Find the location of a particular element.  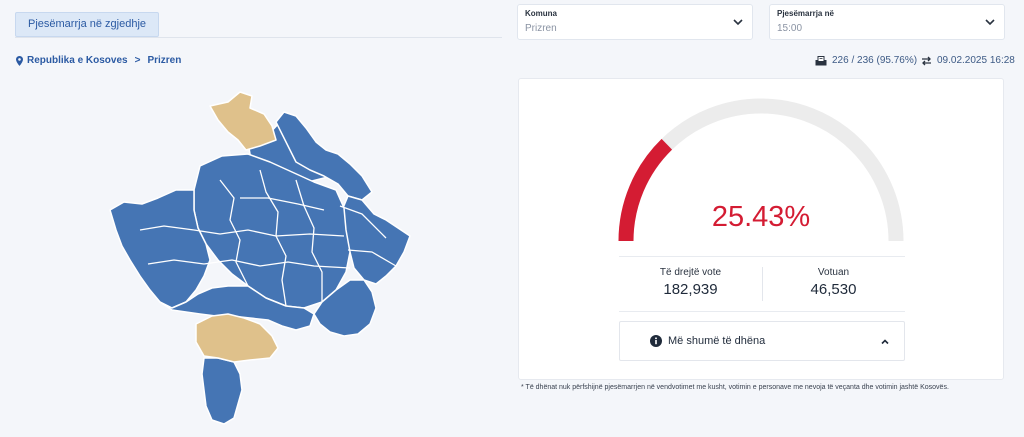

gauge-fill is located at coordinates (645, 190).